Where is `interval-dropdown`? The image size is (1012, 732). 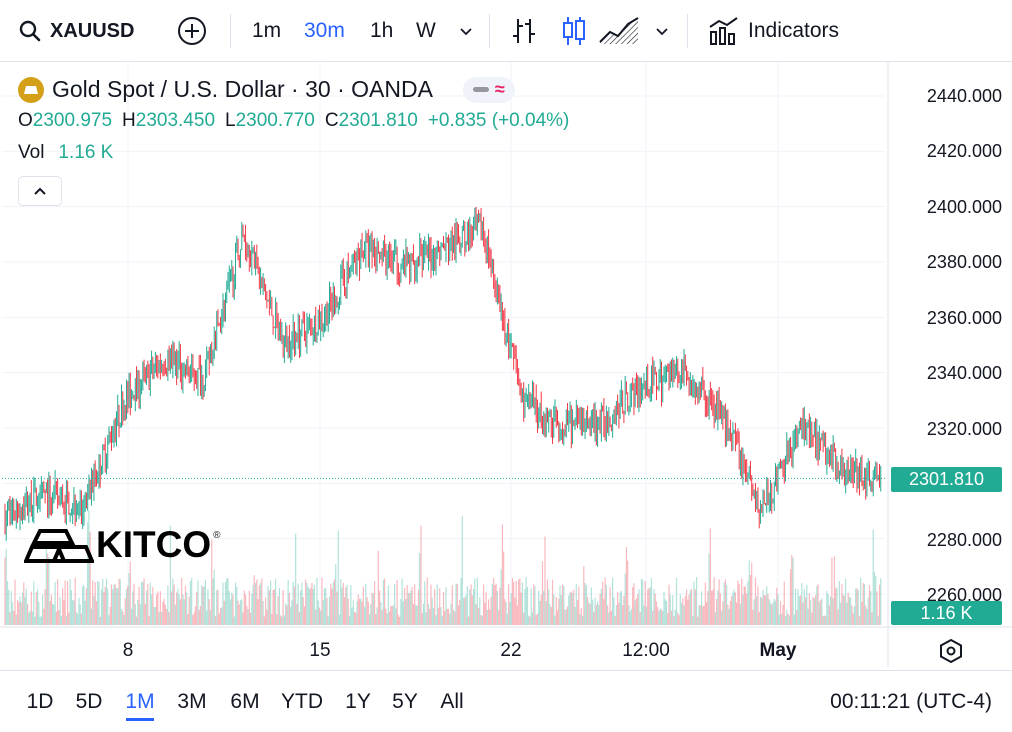 interval-dropdown is located at coordinates (466, 31).